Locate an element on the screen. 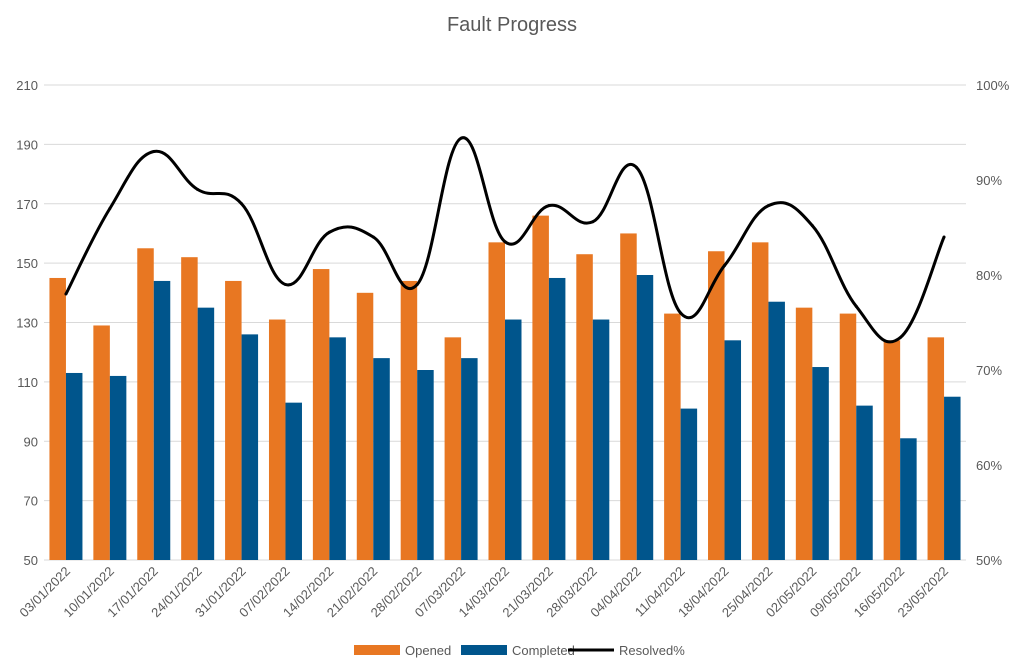  right-tick-label: 100% is located at coordinates (993, 85).